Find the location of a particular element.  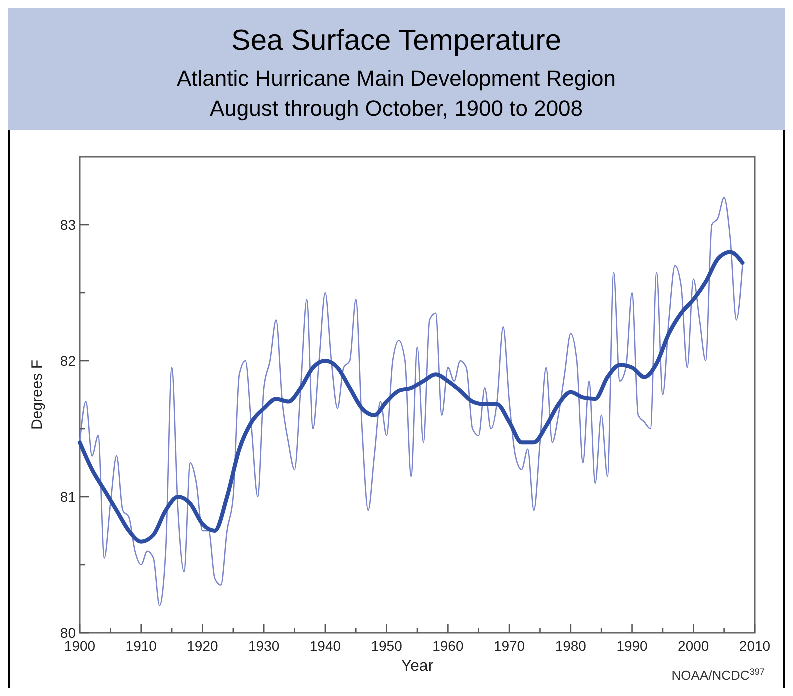

x-tick-label: 1980 is located at coordinates (571, 646).